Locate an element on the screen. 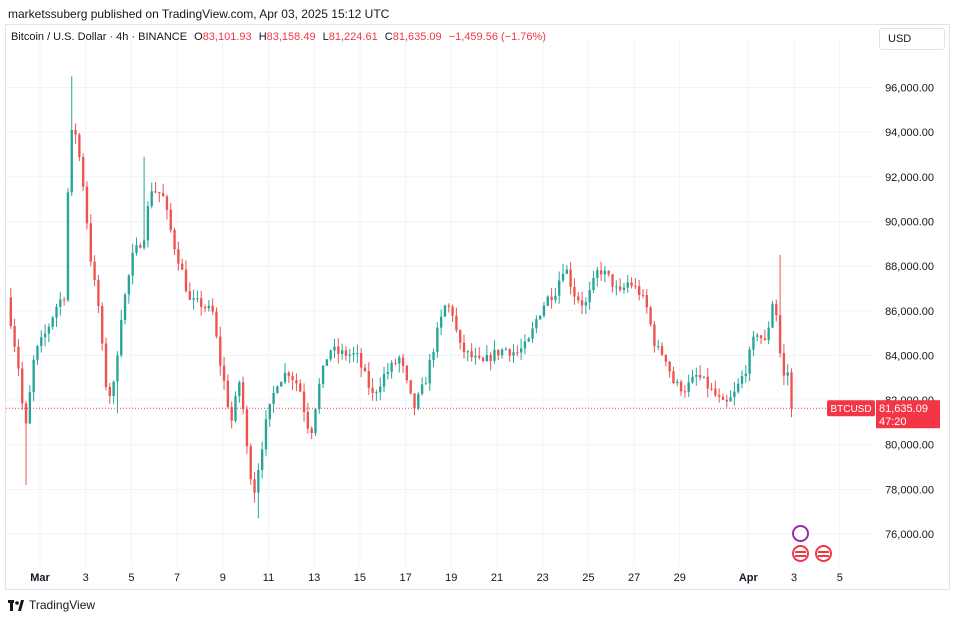 The image size is (959, 620). high-value: 83,158.49 is located at coordinates (291, 37).